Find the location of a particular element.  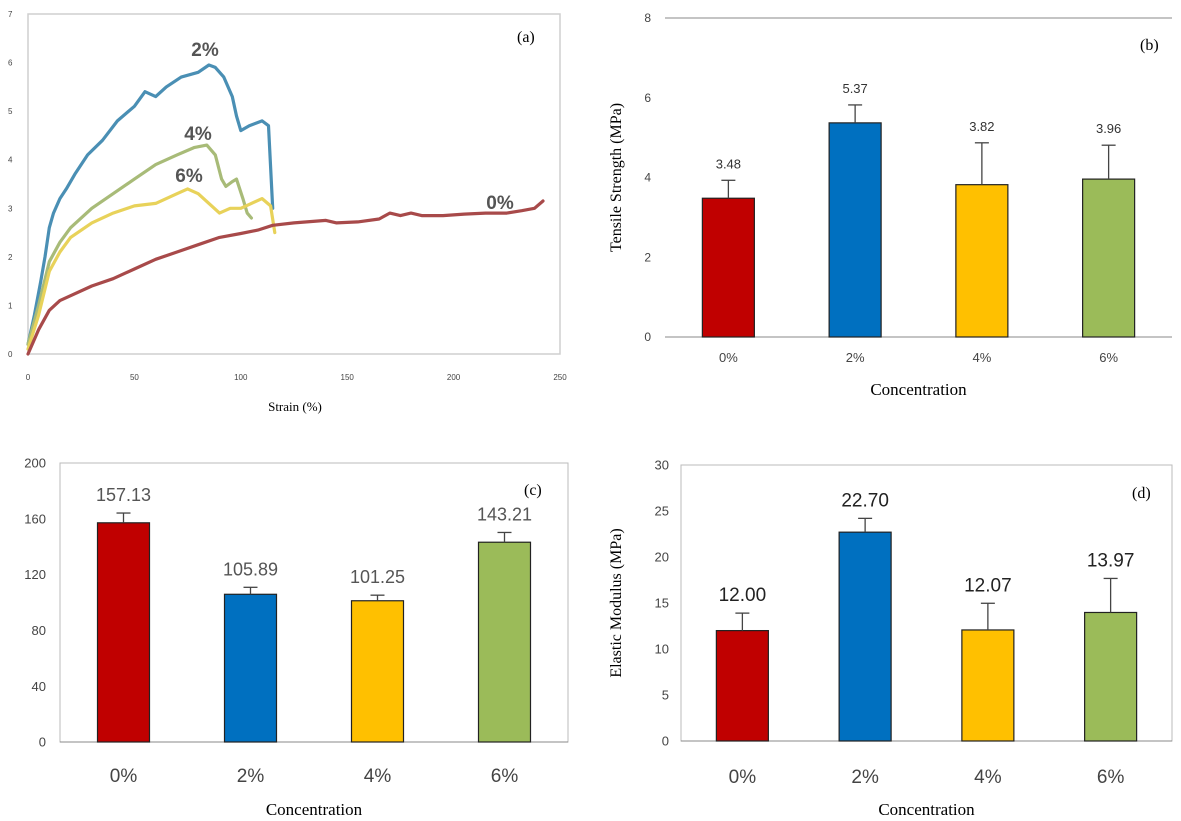

x-tick-label: 0 is located at coordinates (28, 377).